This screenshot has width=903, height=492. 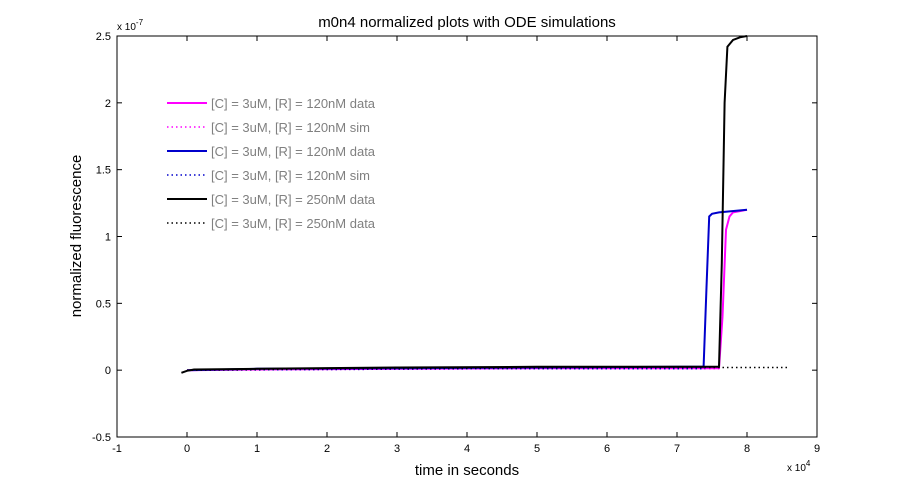 What do you see at coordinates (796, 468) in the screenshot?
I see `x-multiplier-base: x 10` at bounding box center [796, 468].